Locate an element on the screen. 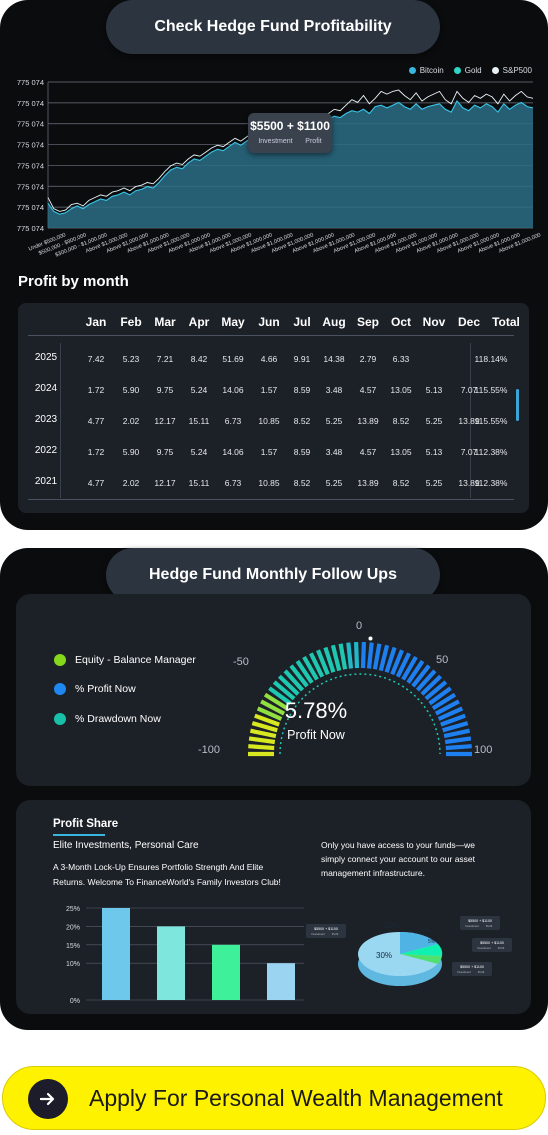 Image resolution: width=548 pixels, height=1135 pixels. apply-button-label: Apply For Personal Wealth Management is located at coordinates (296, 1098).